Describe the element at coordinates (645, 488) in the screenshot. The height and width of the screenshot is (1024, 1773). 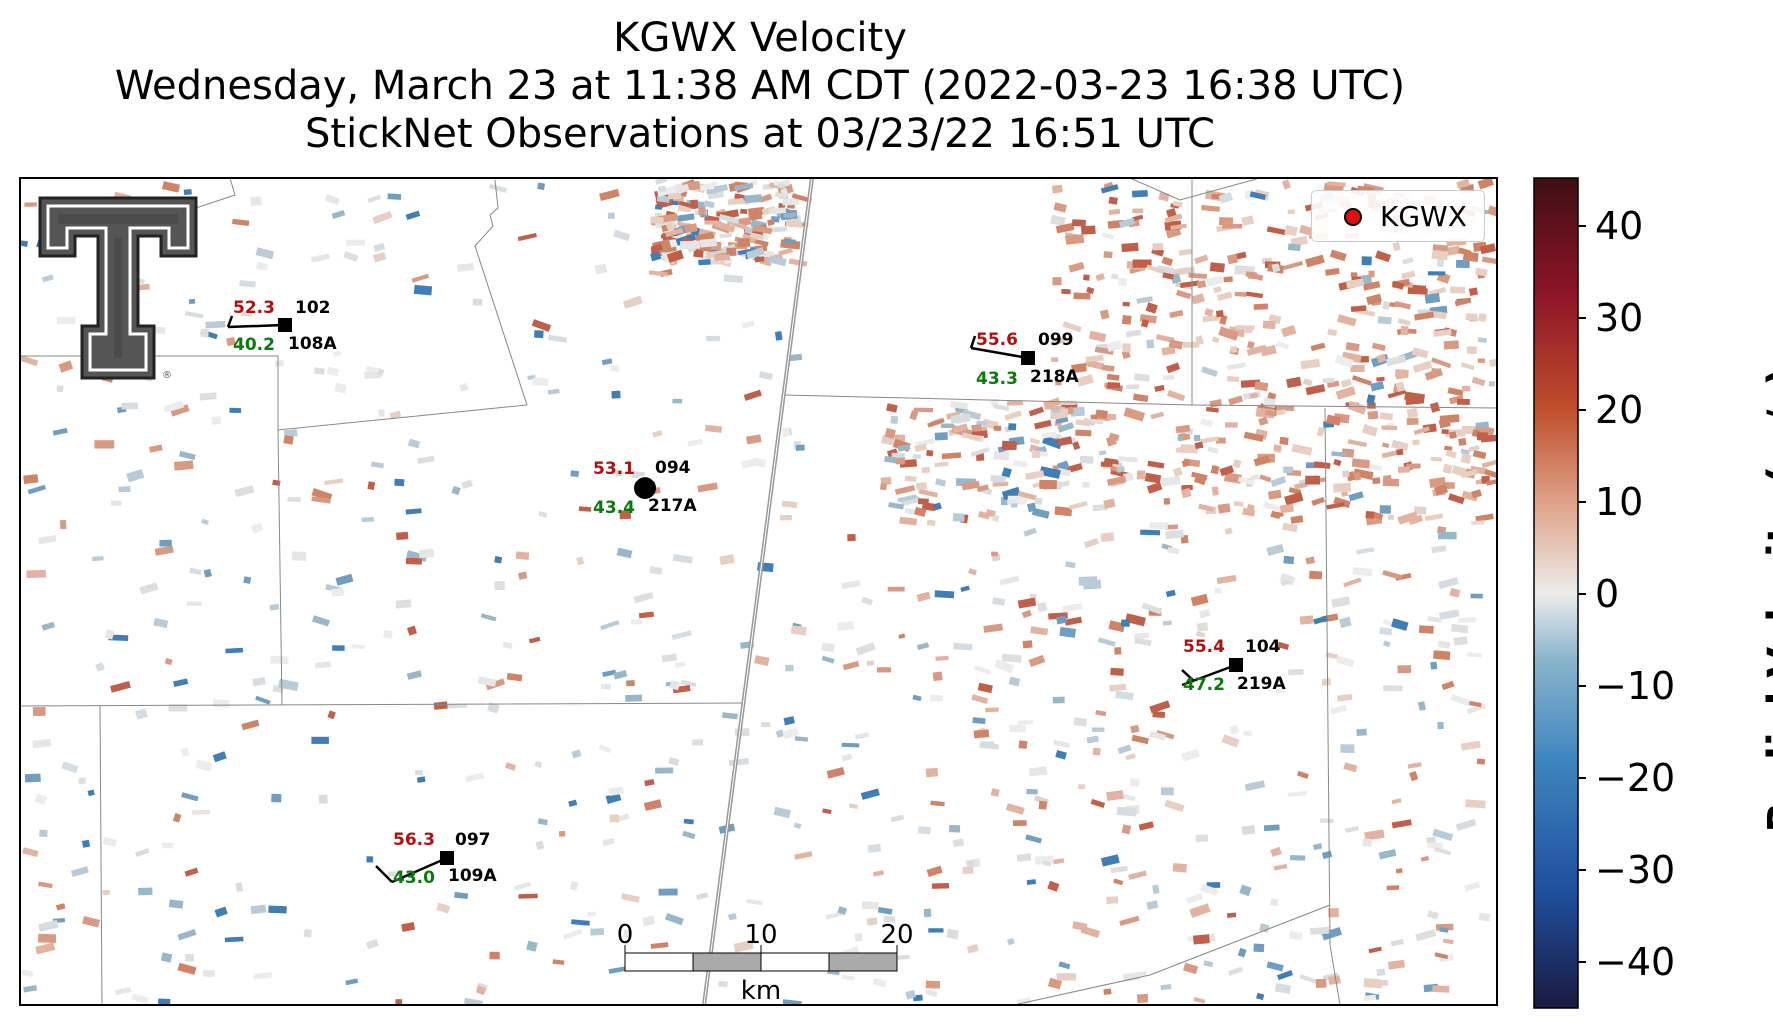
I see `station-094: 53.1 094 43.4 217A` at that location.